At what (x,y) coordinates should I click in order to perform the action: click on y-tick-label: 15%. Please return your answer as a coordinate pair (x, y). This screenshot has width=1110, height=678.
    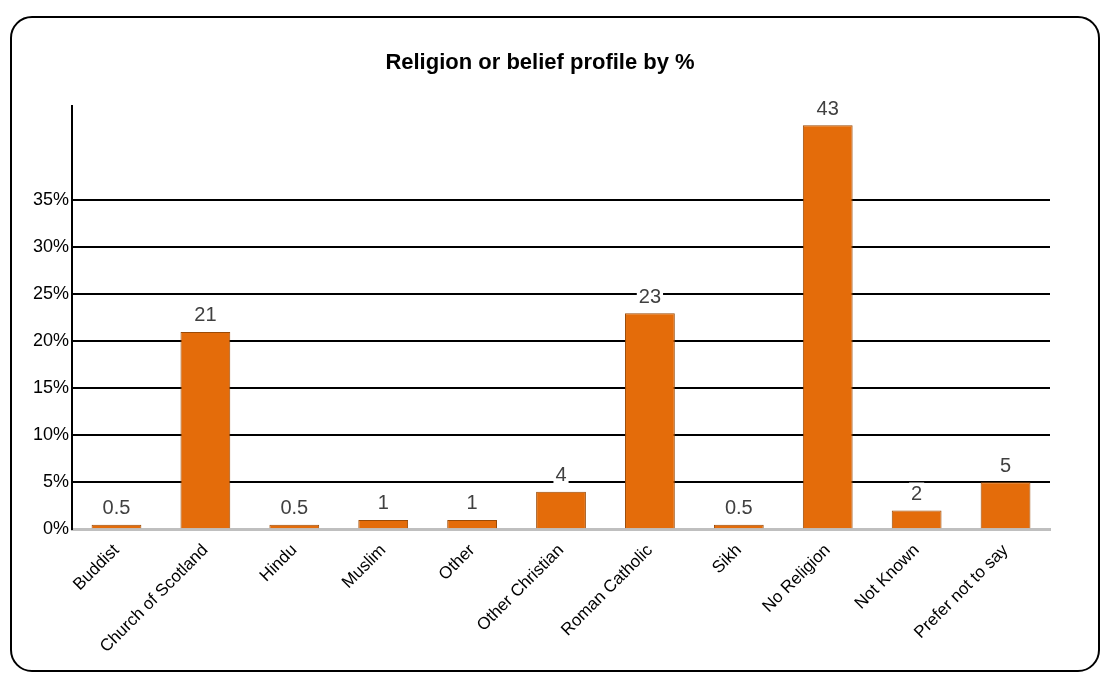
    Looking at the image, I should click on (51, 387).